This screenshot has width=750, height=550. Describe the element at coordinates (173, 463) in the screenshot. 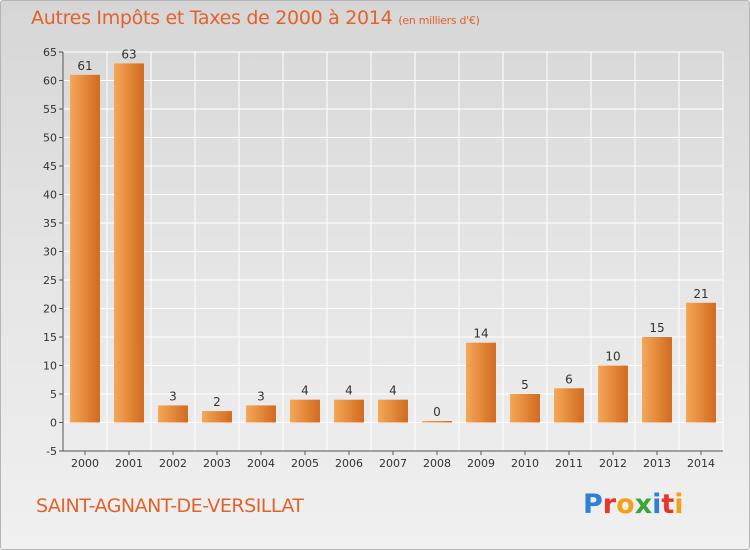

I see `x-tick-label-2002: 2002` at that location.